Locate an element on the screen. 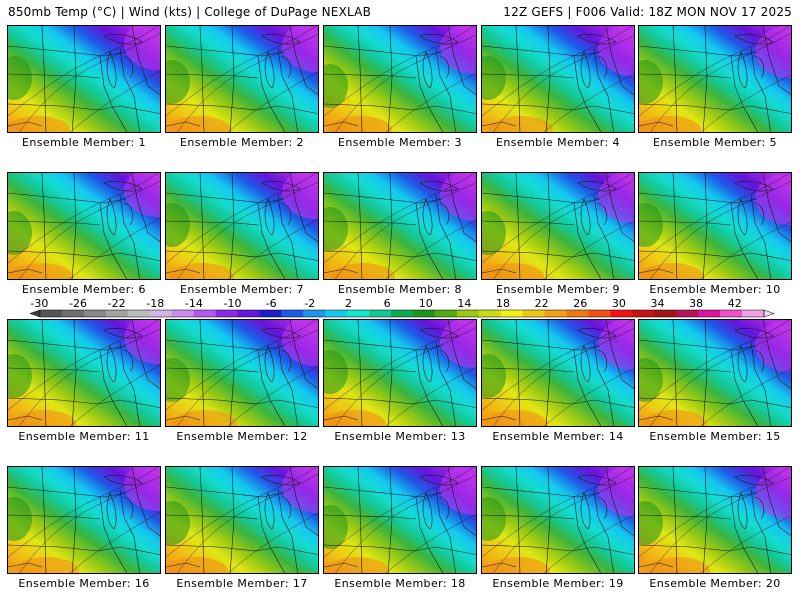 This screenshot has height=600, width=800. ensemble-member-label: Ensemble Member: 19 is located at coordinates (558, 583).